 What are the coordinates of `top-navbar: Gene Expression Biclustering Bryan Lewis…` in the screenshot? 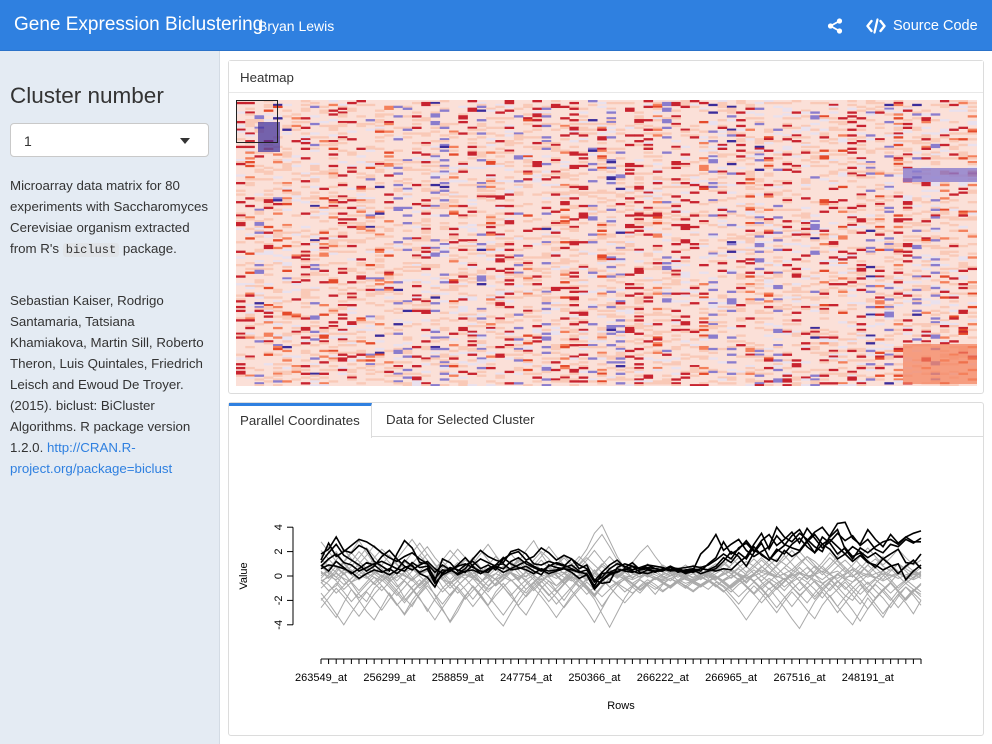 It's located at (496, 25).